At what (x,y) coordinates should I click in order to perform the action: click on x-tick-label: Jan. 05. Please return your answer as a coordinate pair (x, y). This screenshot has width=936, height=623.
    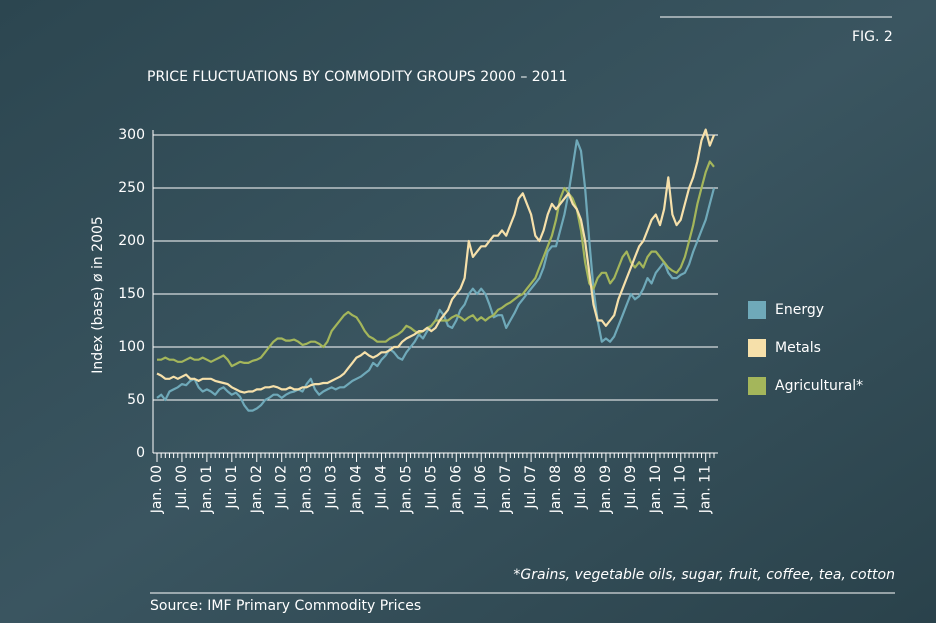
    Looking at the image, I should click on (406, 489).